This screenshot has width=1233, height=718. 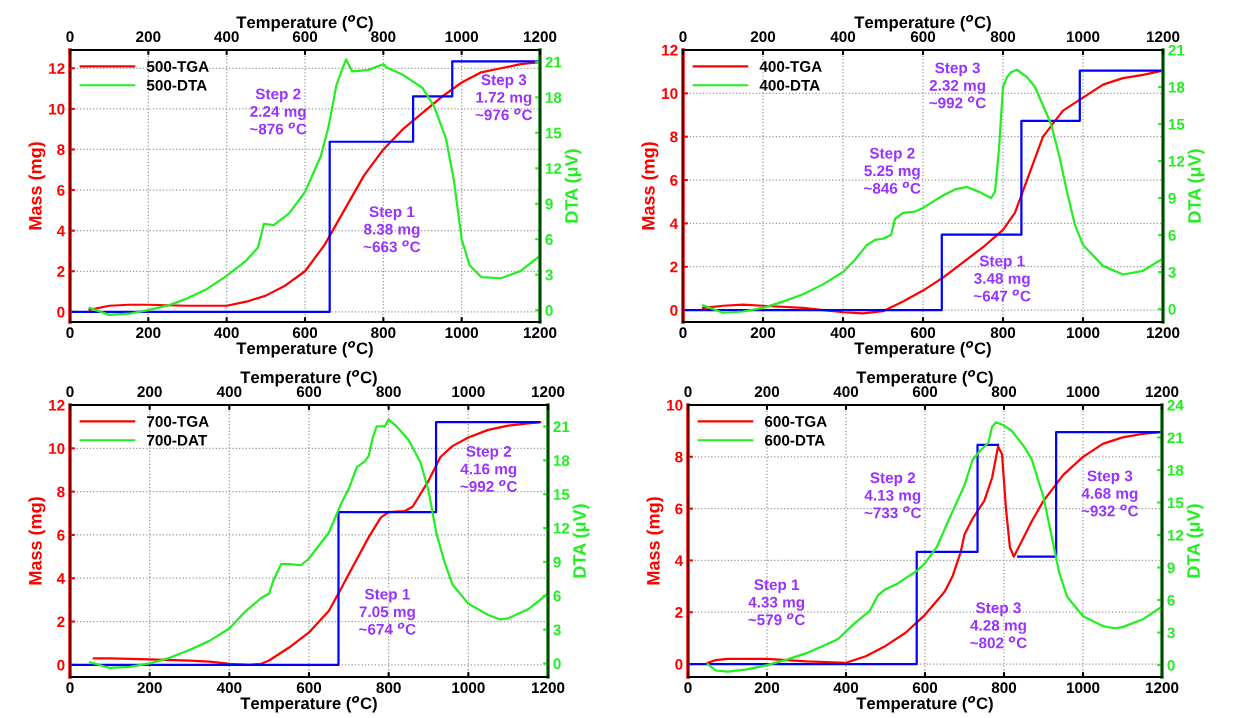 What do you see at coordinates (489, 468) in the screenshot?
I see `annotation: Step 2 4.16 mg ~992 $^{o}$C` at bounding box center [489, 468].